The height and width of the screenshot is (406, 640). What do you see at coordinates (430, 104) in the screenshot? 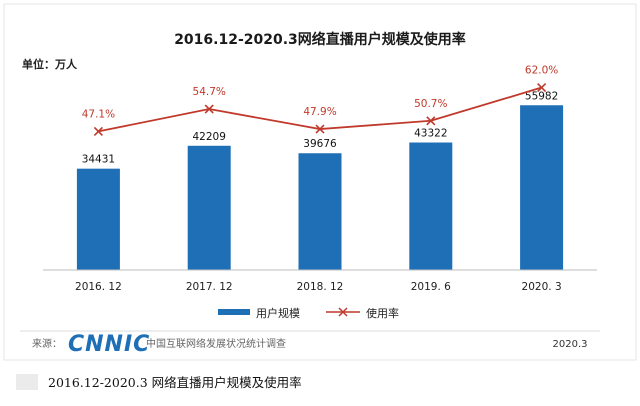
I see `rate-value-label: 50.7%` at bounding box center [430, 104].